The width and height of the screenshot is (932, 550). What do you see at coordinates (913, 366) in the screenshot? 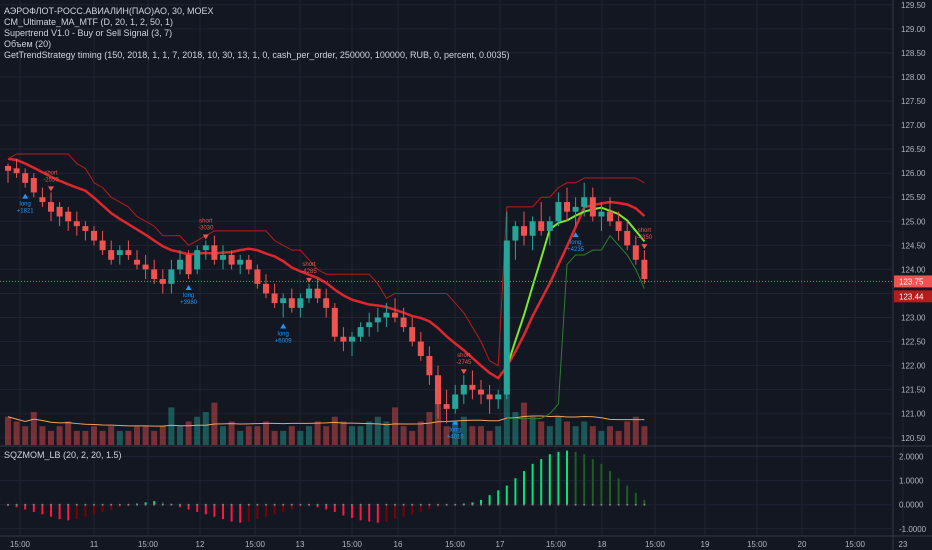
I see `price-tick-label: 122.00` at bounding box center [913, 366].